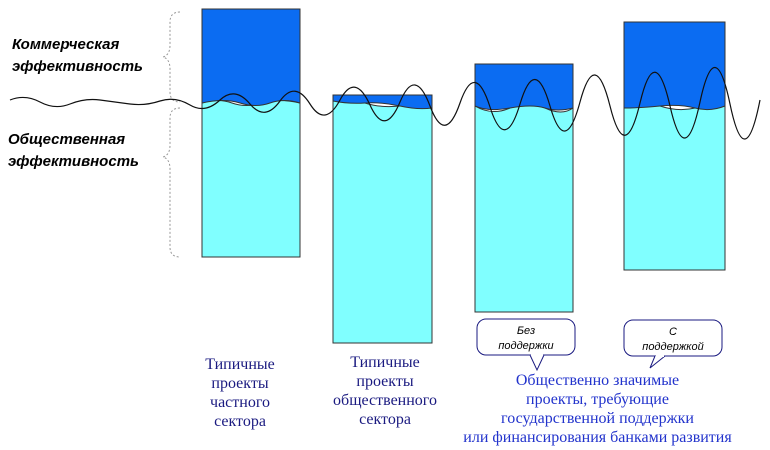 The width and height of the screenshot is (770, 450). I want to click on caption-public: Типичные проекты общественного сектора, so click(385, 391).